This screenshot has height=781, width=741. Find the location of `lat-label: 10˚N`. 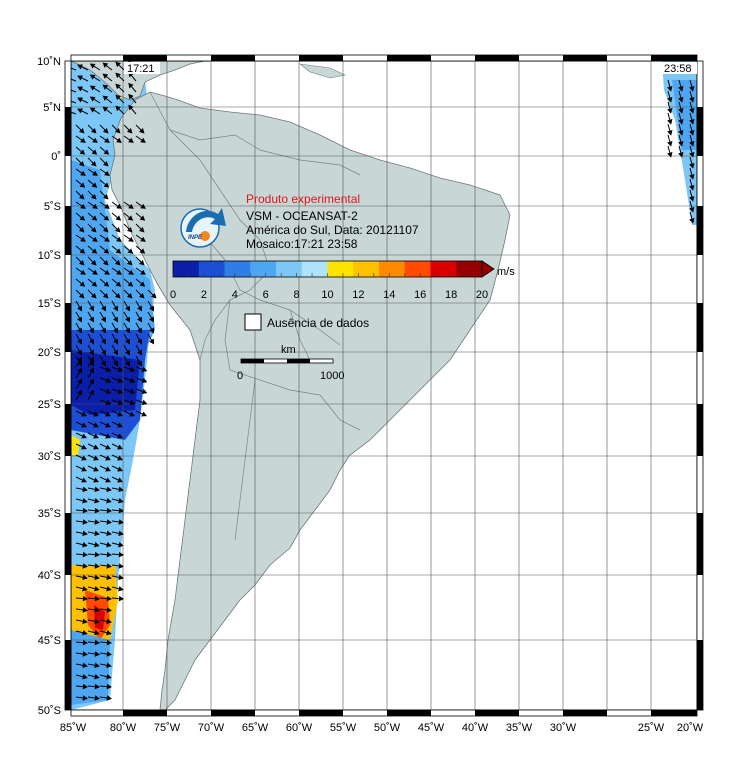

lat-label: 10˚N is located at coordinates (49, 62).